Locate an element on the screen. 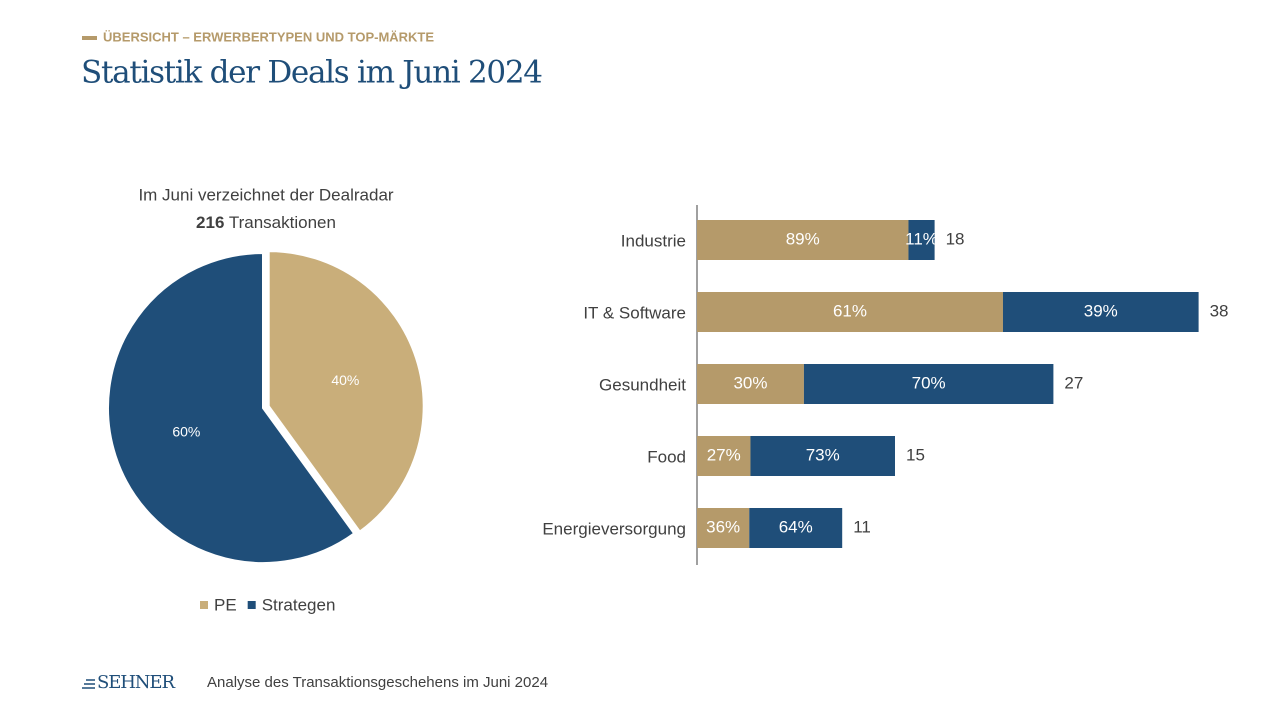 The width and height of the screenshot is (1280, 720). total-label: 15 is located at coordinates (915, 454).